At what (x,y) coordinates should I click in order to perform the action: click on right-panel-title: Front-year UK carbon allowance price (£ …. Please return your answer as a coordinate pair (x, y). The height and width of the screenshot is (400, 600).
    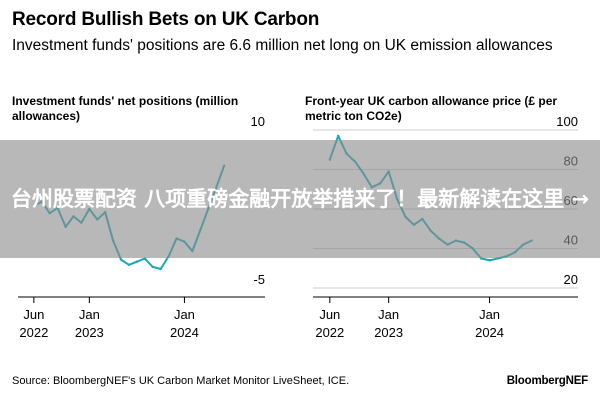
    Looking at the image, I should click on (431, 108).